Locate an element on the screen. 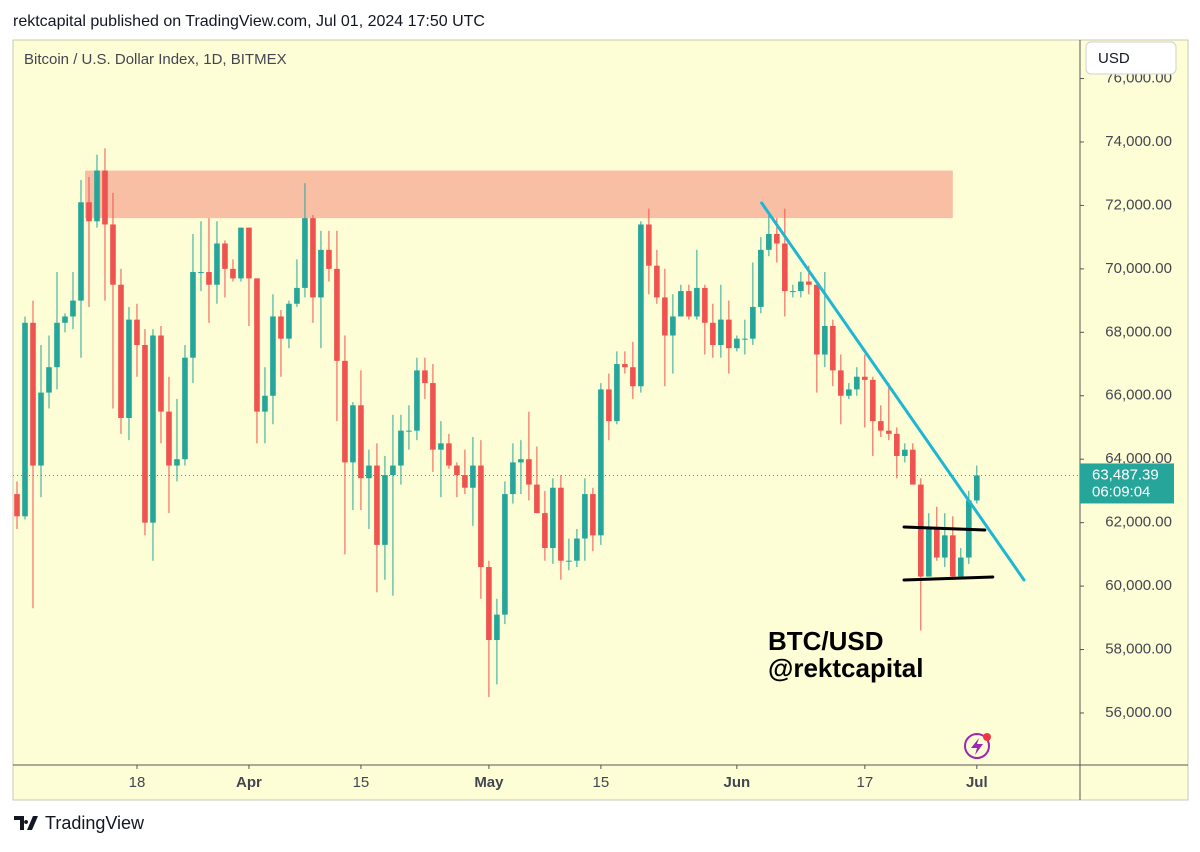 This screenshot has width=1200, height=852. y-tick-label: 66,000.00 is located at coordinates (1138, 395).